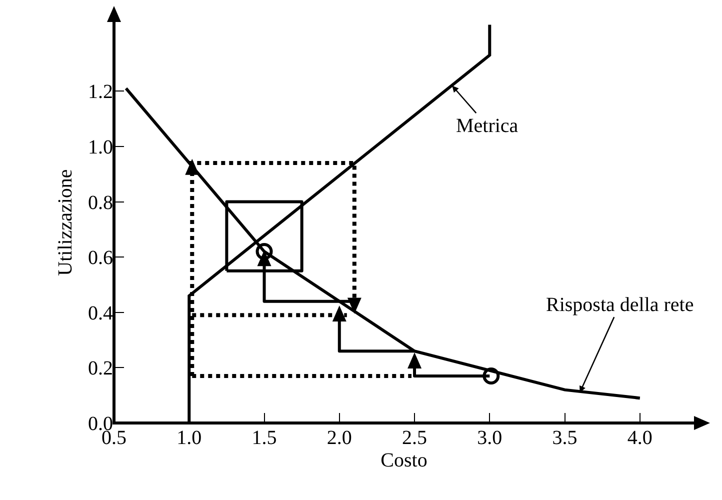 Image resolution: width=722 pixels, height=500 pixels. What do you see at coordinates (65, 222) in the screenshot?
I see `y-axis-title: Utilizzazione` at bounding box center [65, 222].